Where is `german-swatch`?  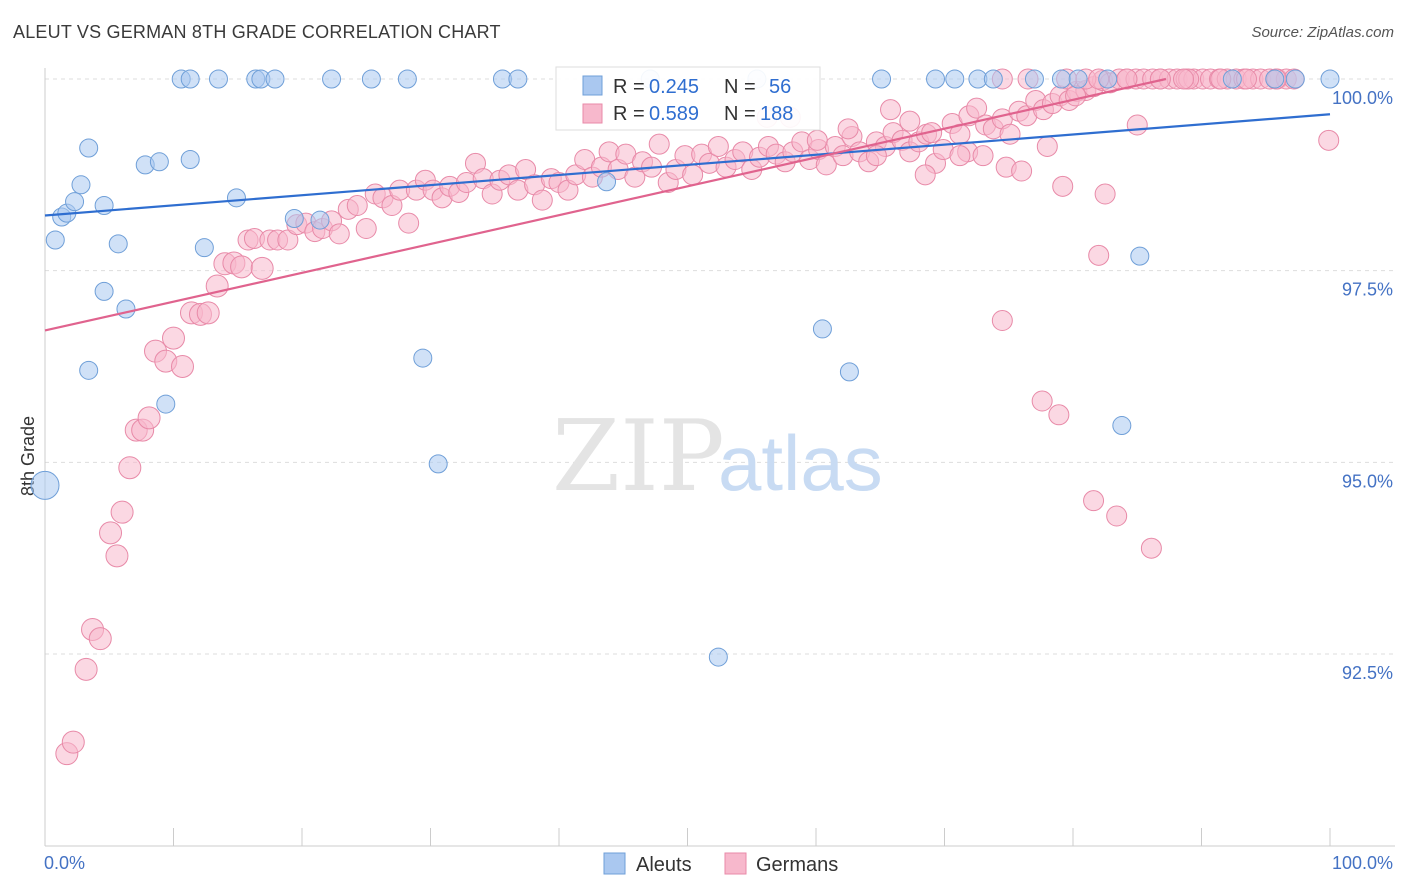
german-swatch is located at coordinates (592, 113).